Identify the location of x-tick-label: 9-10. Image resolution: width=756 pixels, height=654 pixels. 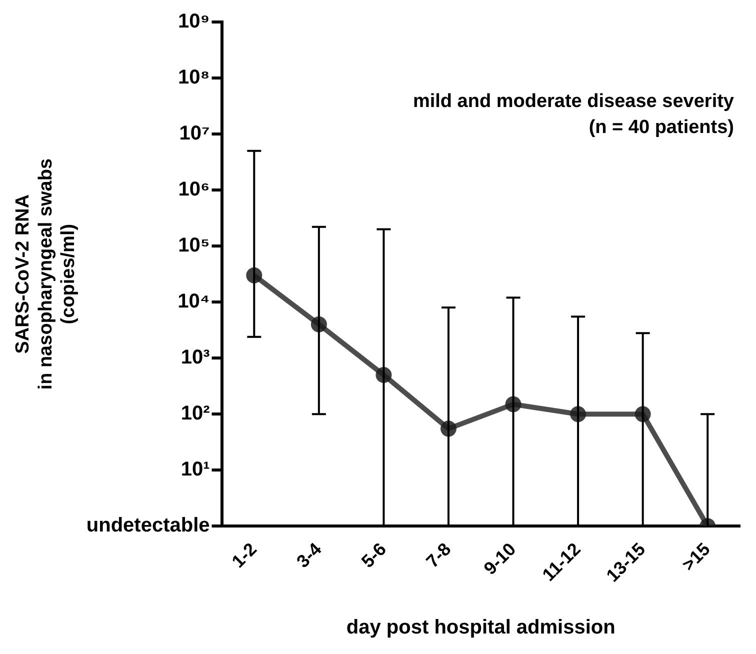
(500, 559).